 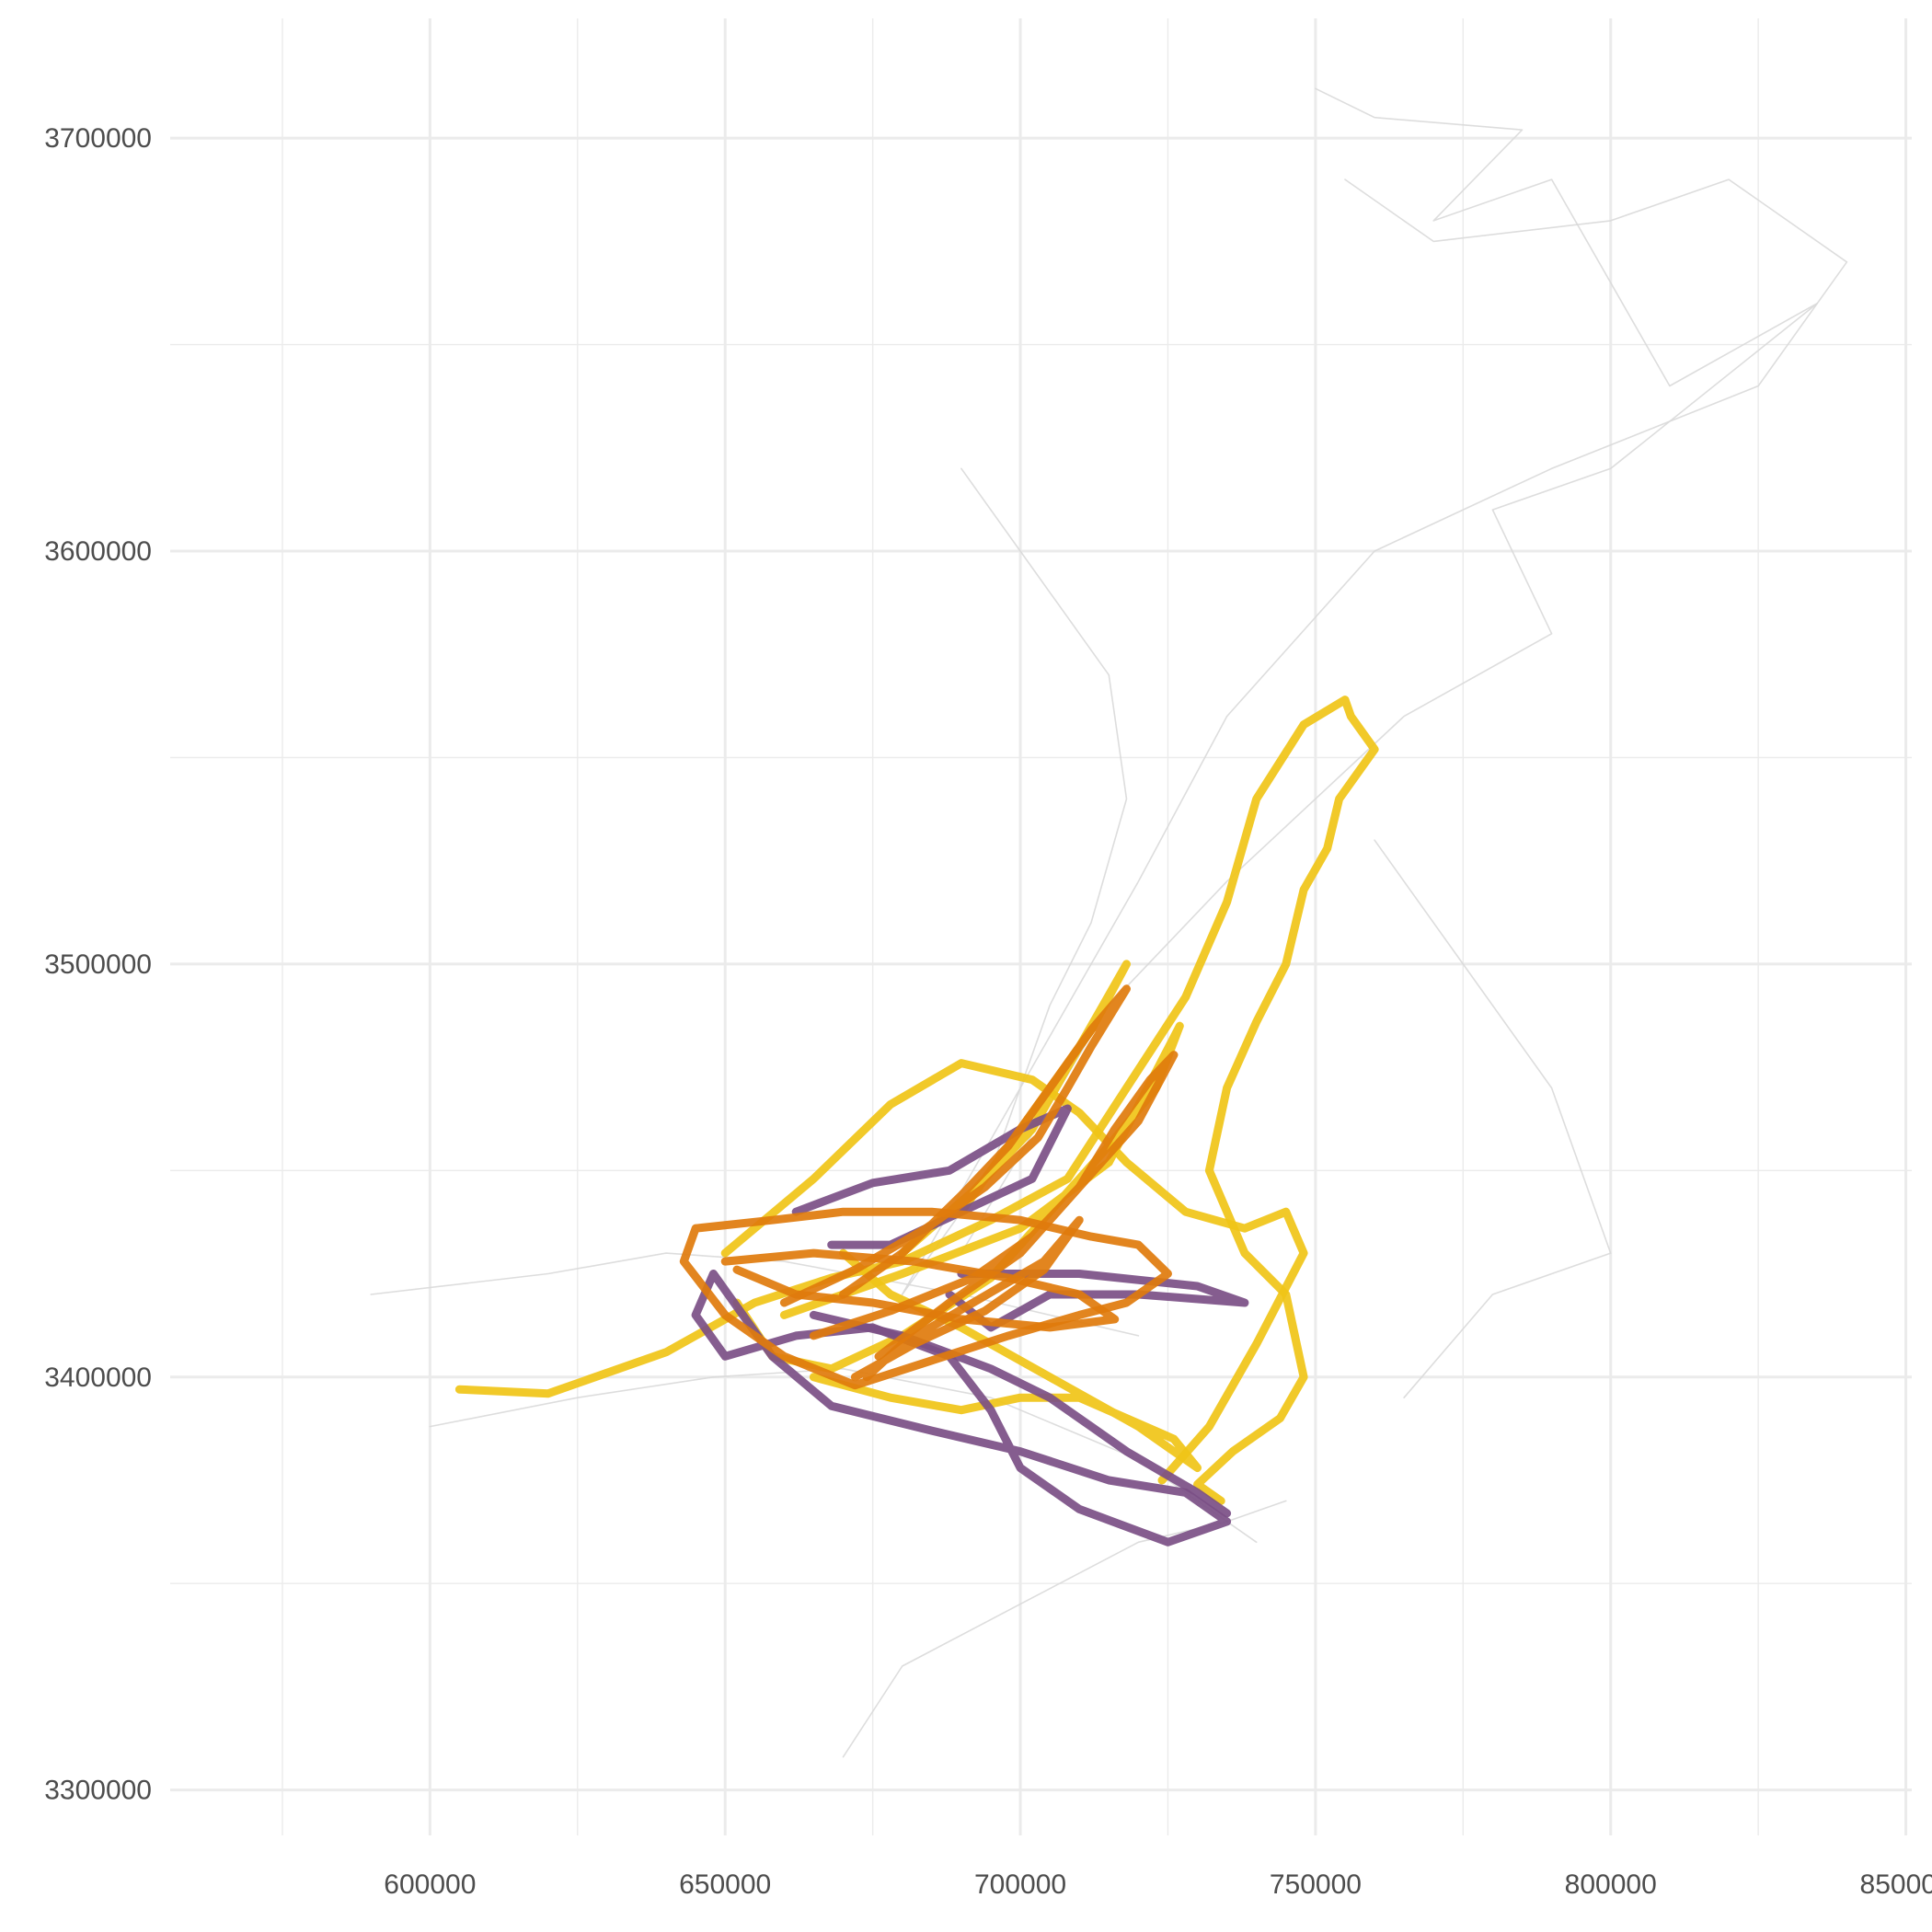 I want to click on x-tick-label: 600000, so click(x=430, y=1884).